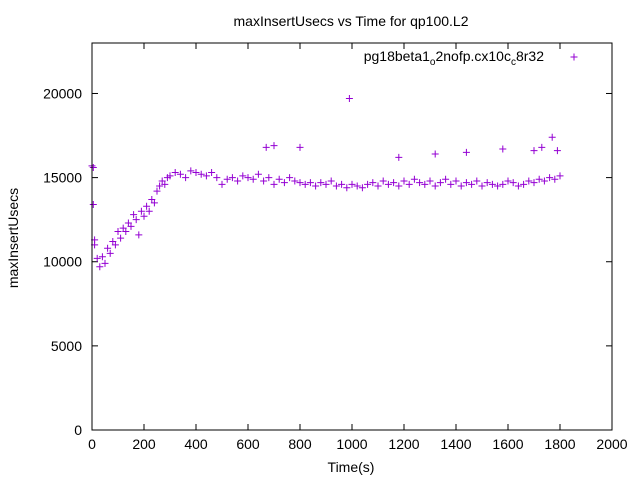  What do you see at coordinates (397, 56) in the screenshot?
I see `legend-label-part: pg18beta1` at bounding box center [397, 56].